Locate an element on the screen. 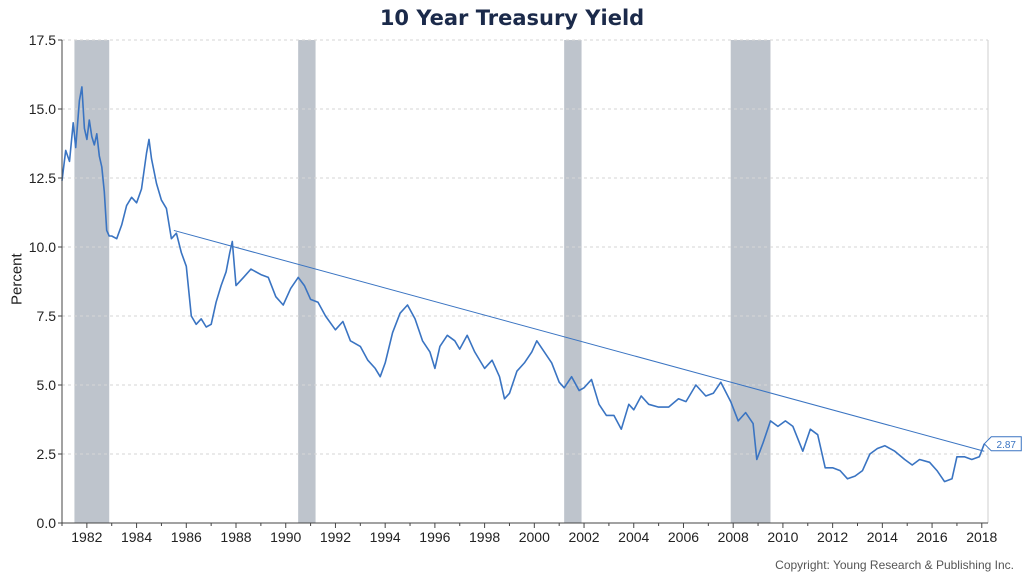 This screenshot has width=1024, height=576. x-tick-label-4: 1990 is located at coordinates (285, 537).